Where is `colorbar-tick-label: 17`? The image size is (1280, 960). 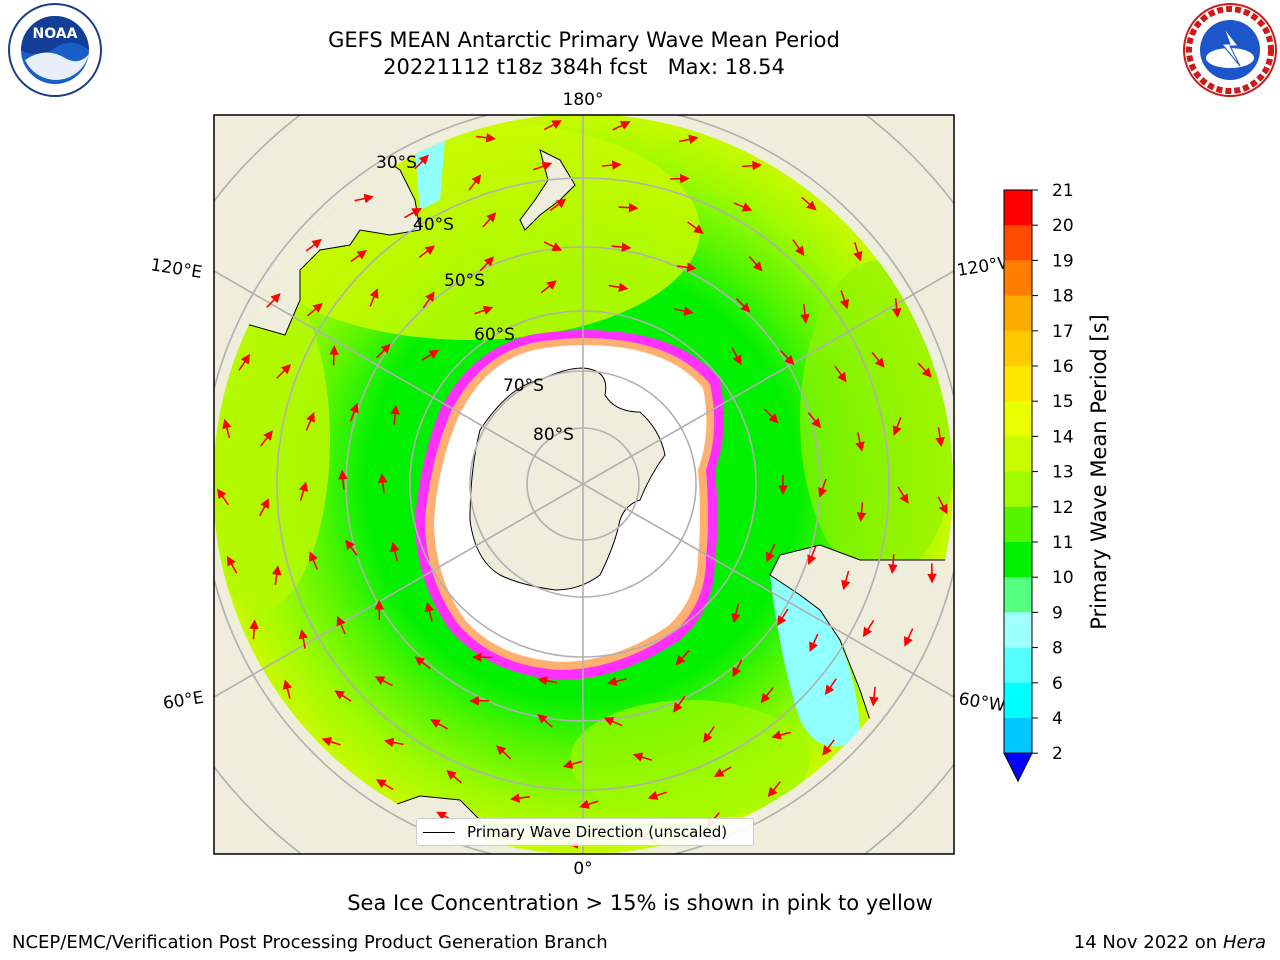
colorbar-tick-label: 17 is located at coordinates (1063, 332).